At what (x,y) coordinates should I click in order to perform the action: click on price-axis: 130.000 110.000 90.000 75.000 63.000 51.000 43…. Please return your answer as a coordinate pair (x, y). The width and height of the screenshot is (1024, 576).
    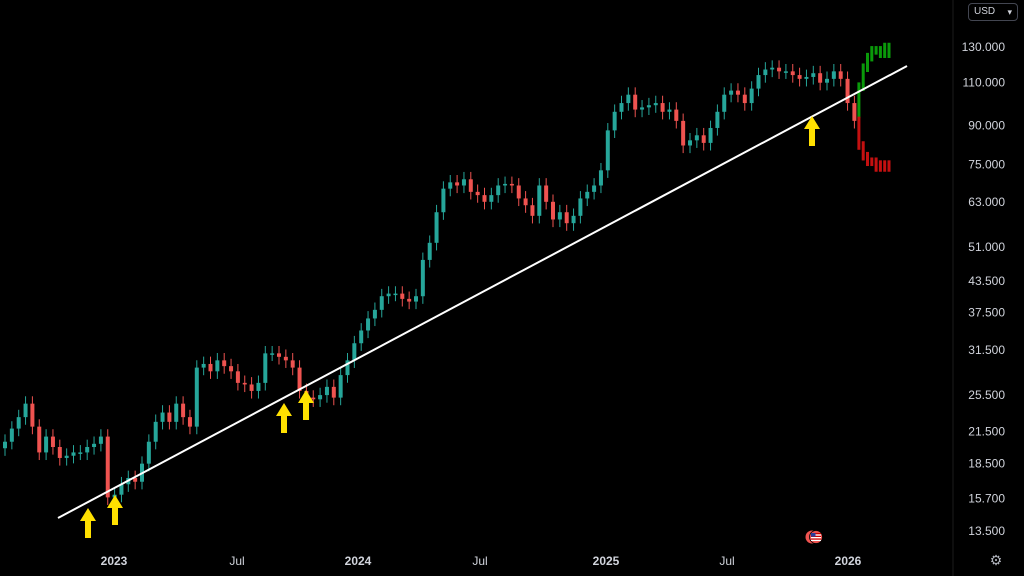
    Looking at the image, I should click on (984, 289).